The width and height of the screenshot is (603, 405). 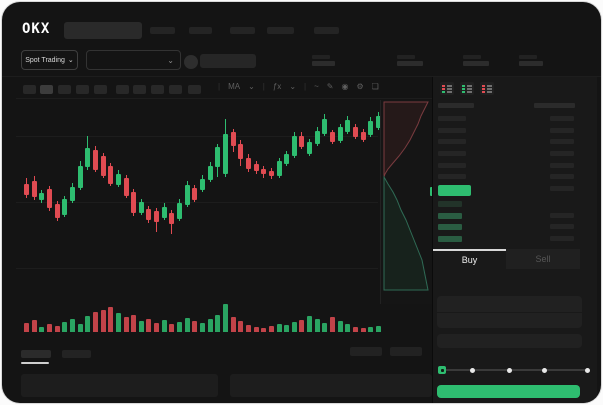 I want to click on orderbook-last-price, so click(x=454, y=190).